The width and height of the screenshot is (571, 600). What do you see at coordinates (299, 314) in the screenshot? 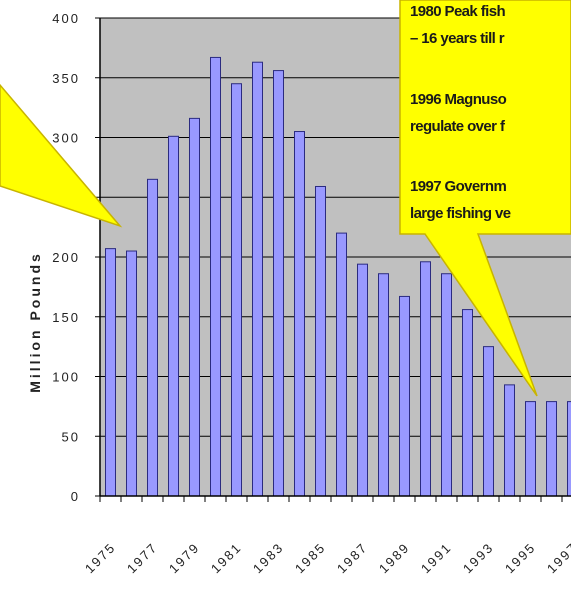
I see `bar-1984` at bounding box center [299, 314].